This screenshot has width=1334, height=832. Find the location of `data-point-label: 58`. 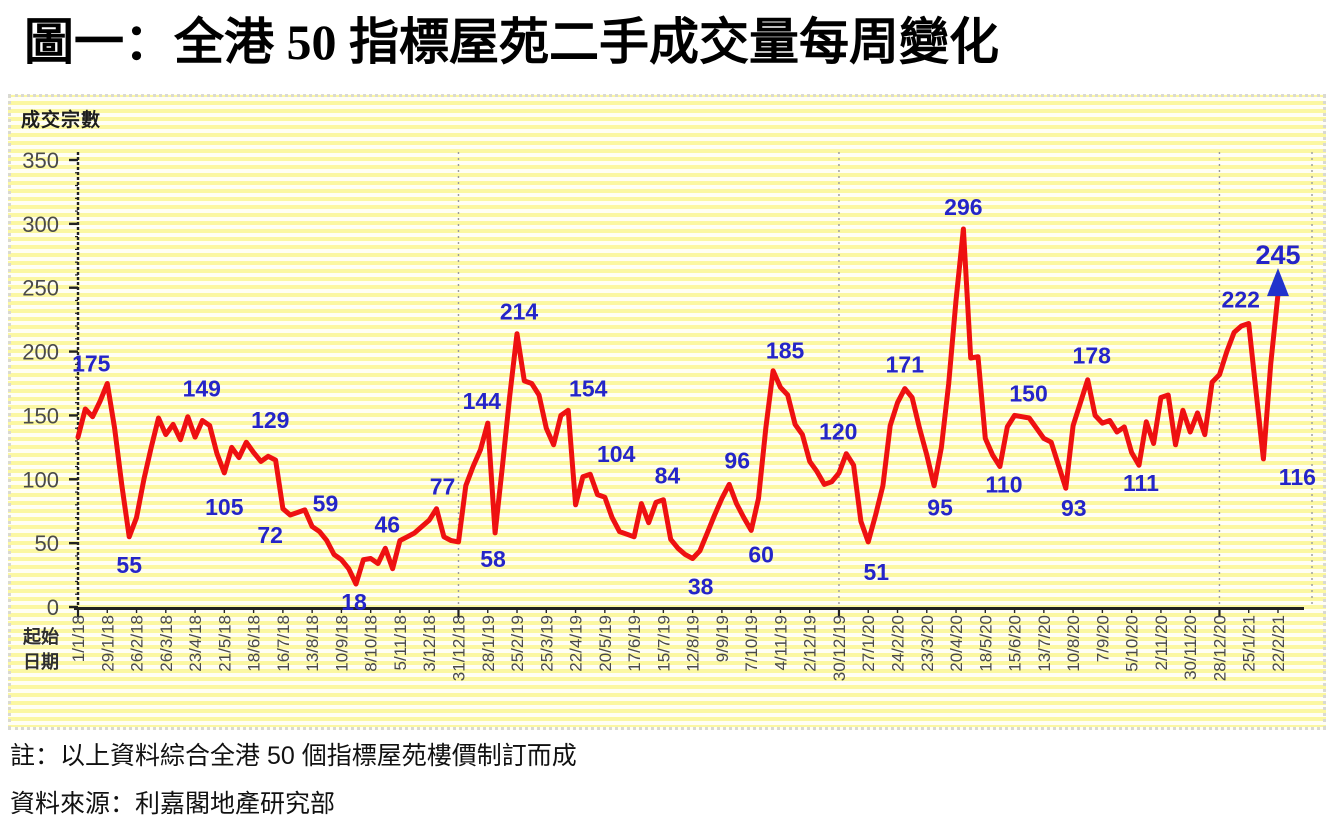

data-point-label: 58 is located at coordinates (493, 559).